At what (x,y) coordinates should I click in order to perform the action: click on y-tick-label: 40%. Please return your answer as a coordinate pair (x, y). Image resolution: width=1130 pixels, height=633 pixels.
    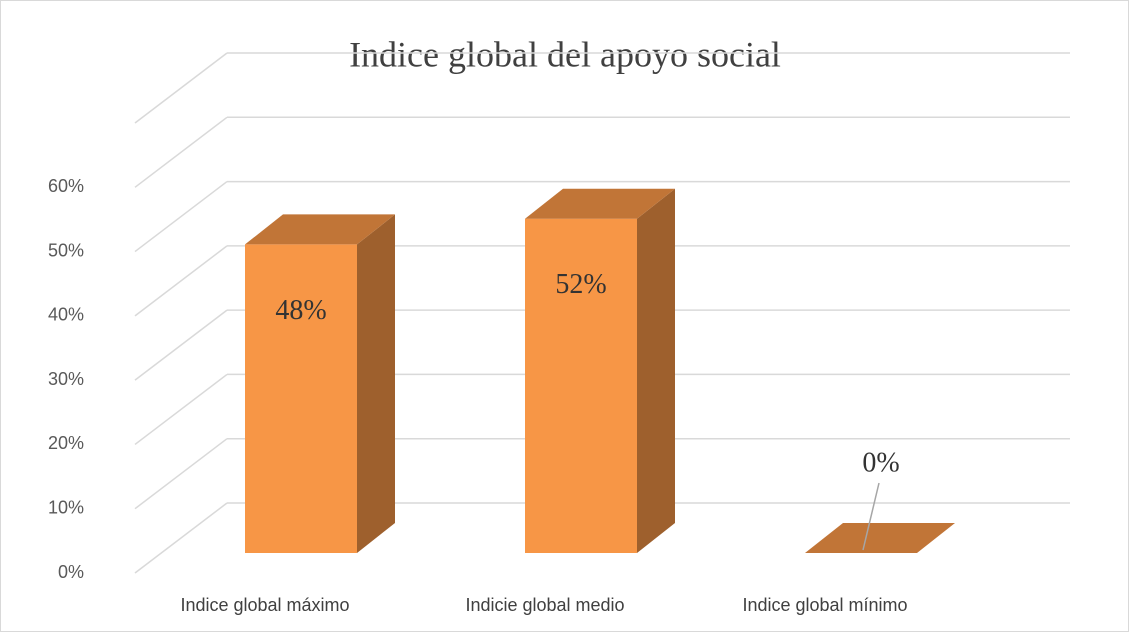
    Looking at the image, I should click on (66, 315).